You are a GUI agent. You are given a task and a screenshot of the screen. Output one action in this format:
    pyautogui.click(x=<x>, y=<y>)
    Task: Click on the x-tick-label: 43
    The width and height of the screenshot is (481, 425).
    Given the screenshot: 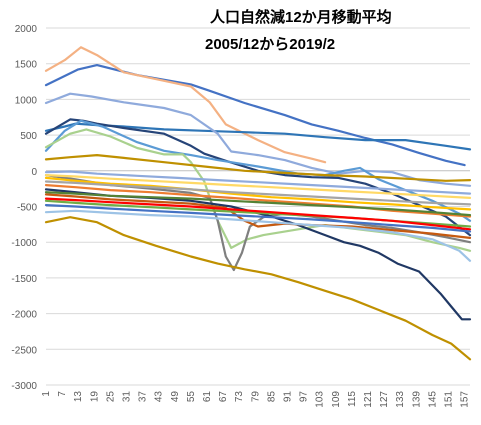 What is the action you would take?
    pyautogui.click(x=159, y=397)
    